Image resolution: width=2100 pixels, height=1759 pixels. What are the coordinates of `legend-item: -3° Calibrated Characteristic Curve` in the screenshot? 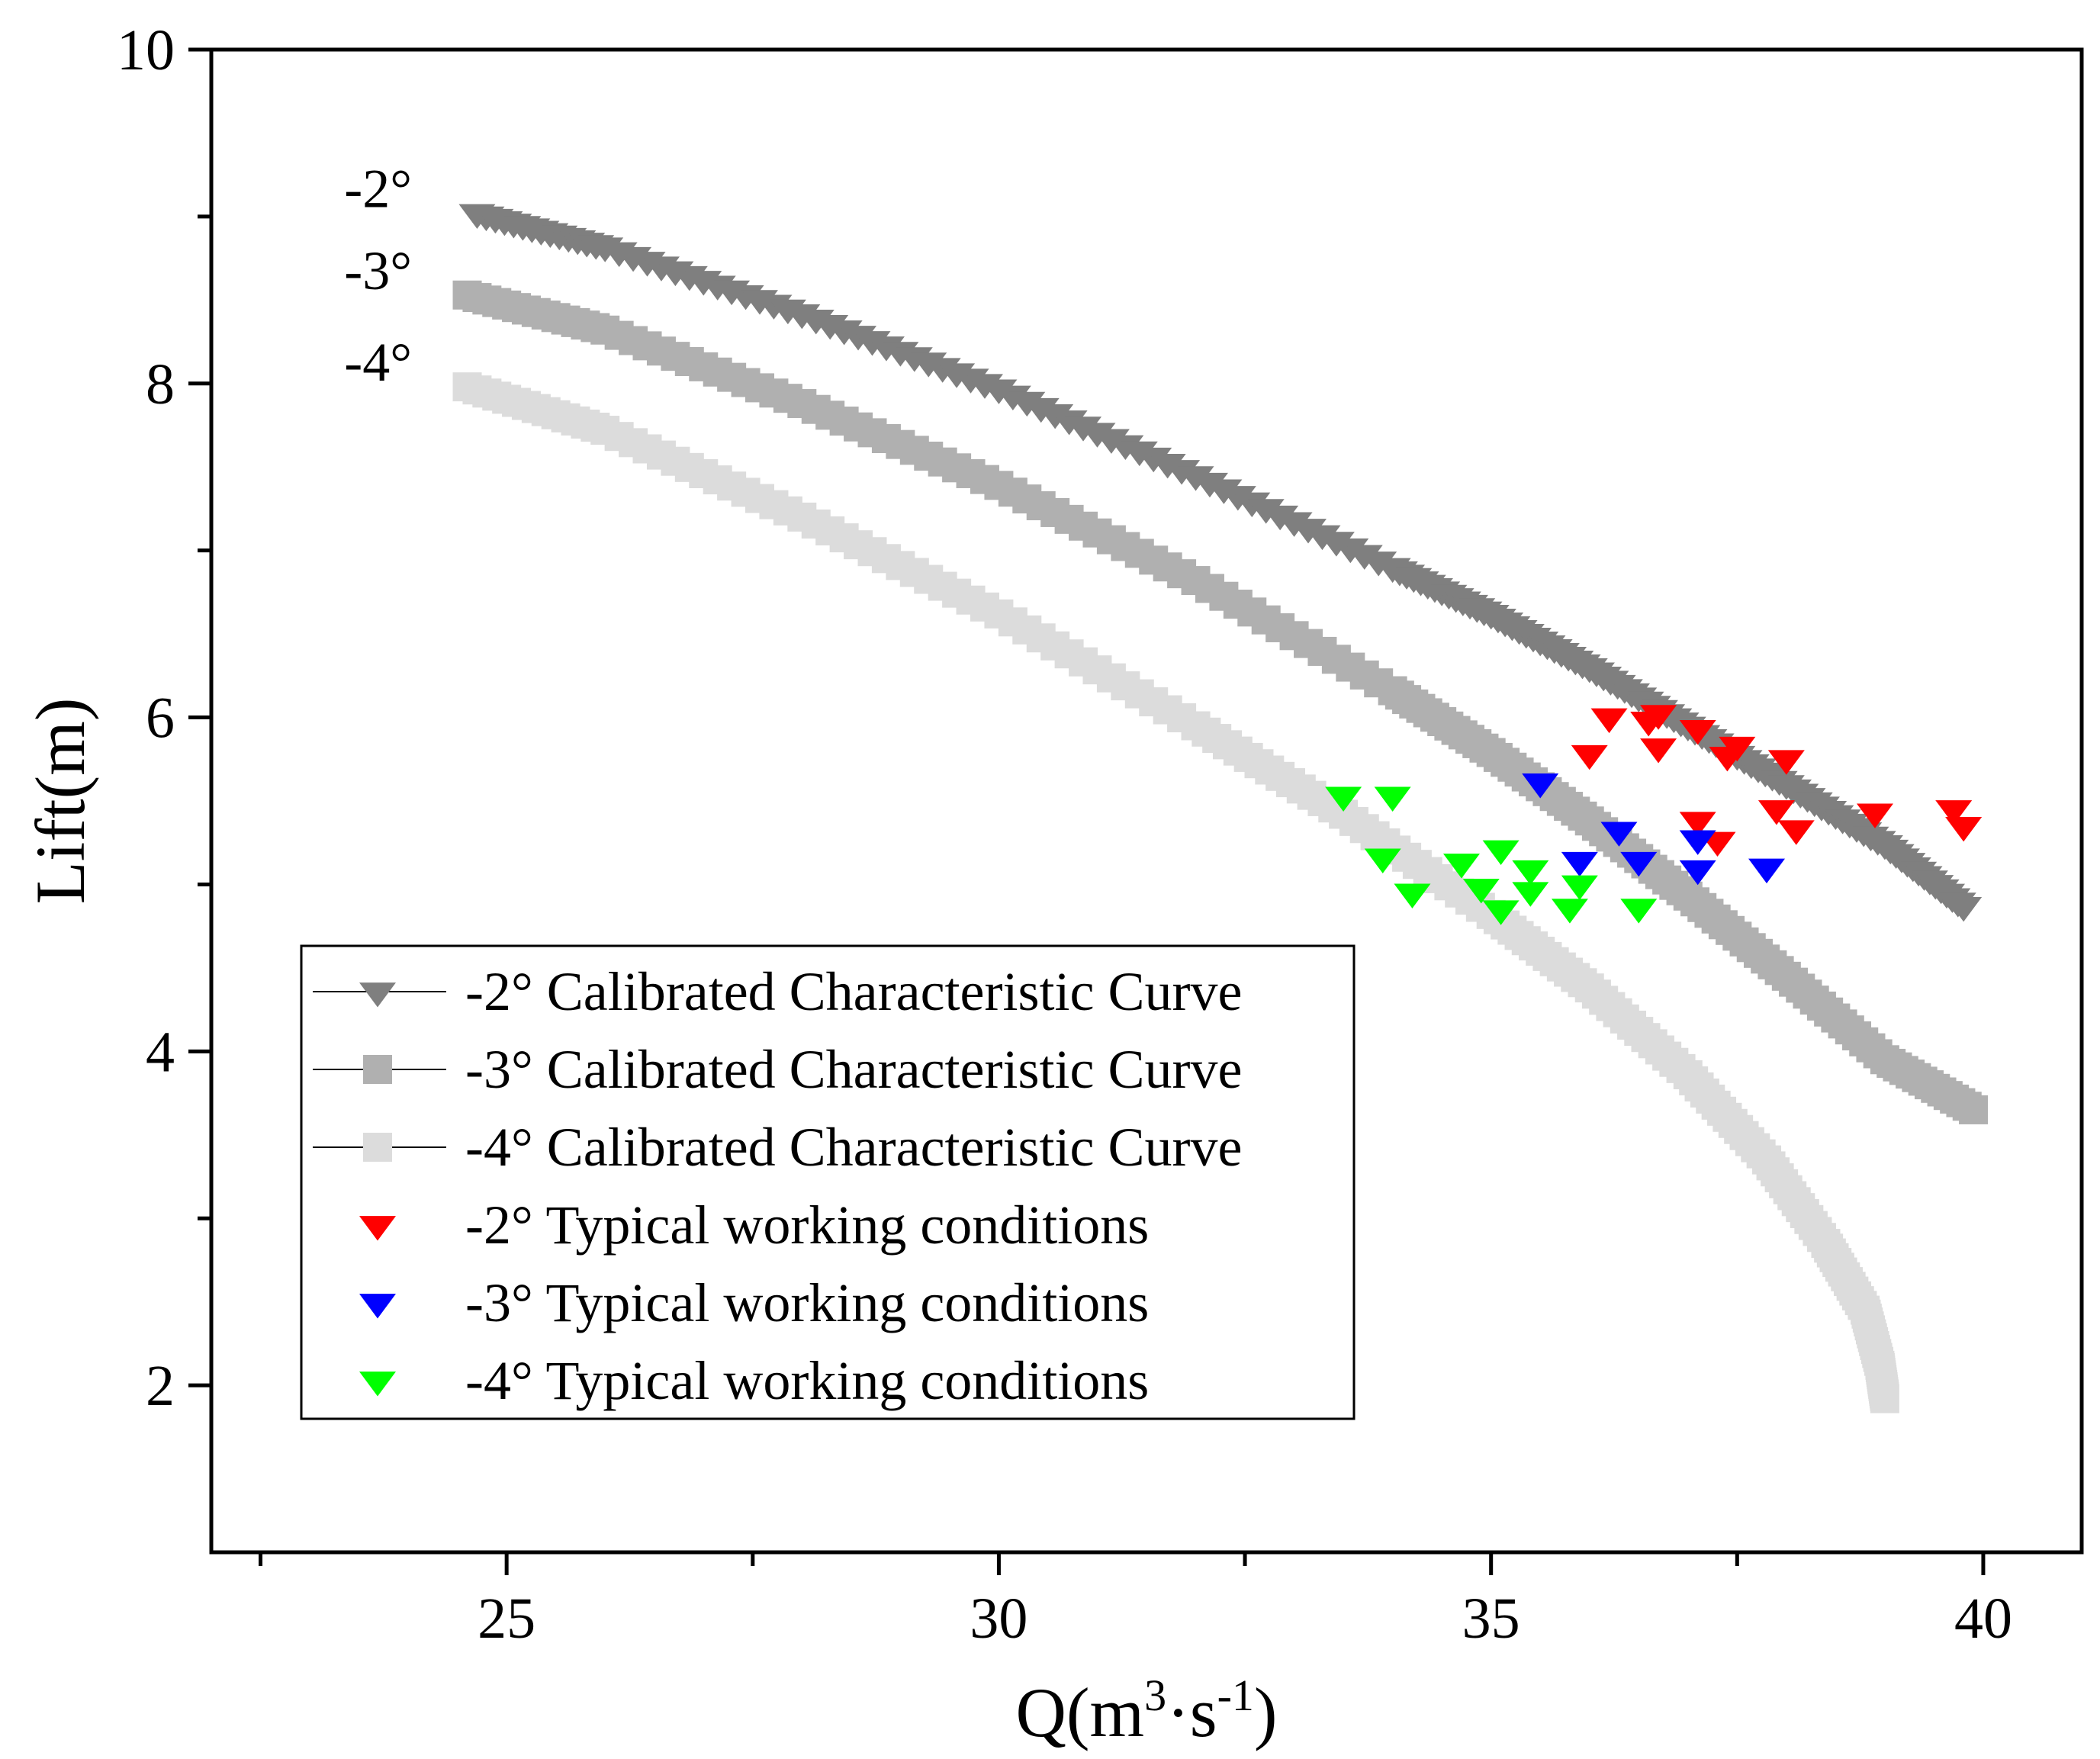 It's located at (777, 1069).